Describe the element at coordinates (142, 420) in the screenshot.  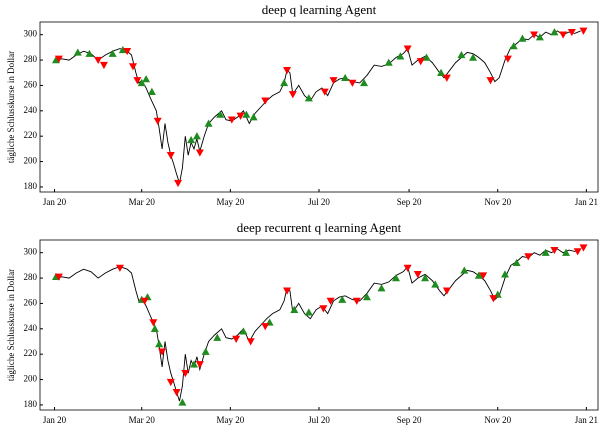
I see `x-tick-label: Mar 20` at that location.